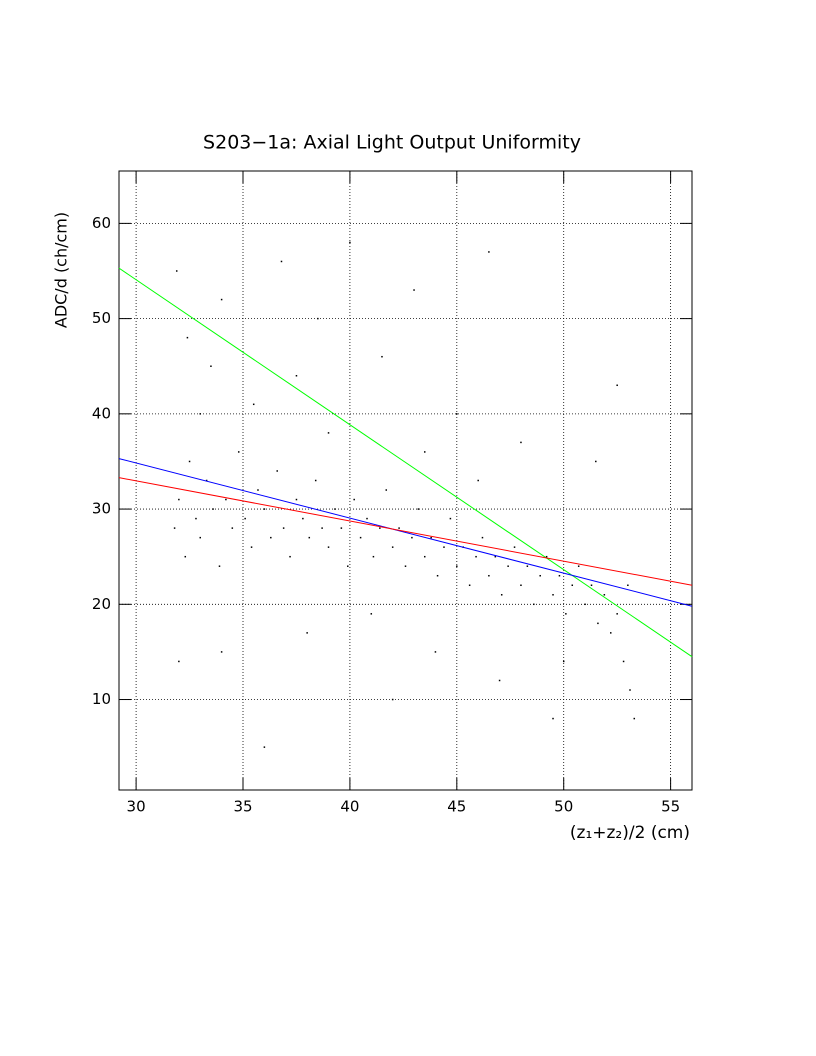 The height and width of the screenshot is (1056, 816). What do you see at coordinates (101, 413) in the screenshot?
I see `y-tick-label: 40` at bounding box center [101, 413].